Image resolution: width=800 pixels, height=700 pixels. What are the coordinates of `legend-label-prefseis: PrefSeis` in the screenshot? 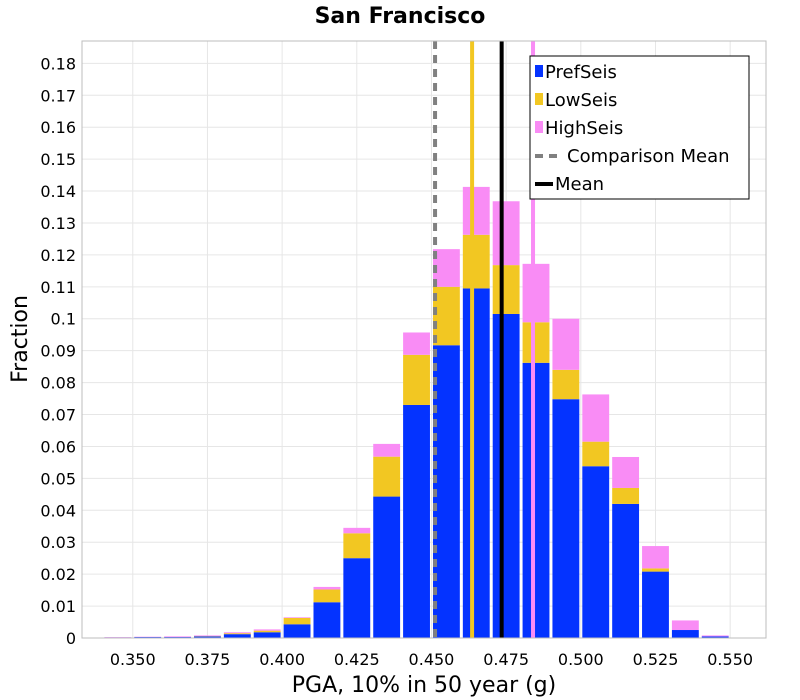 It's located at (581, 72).